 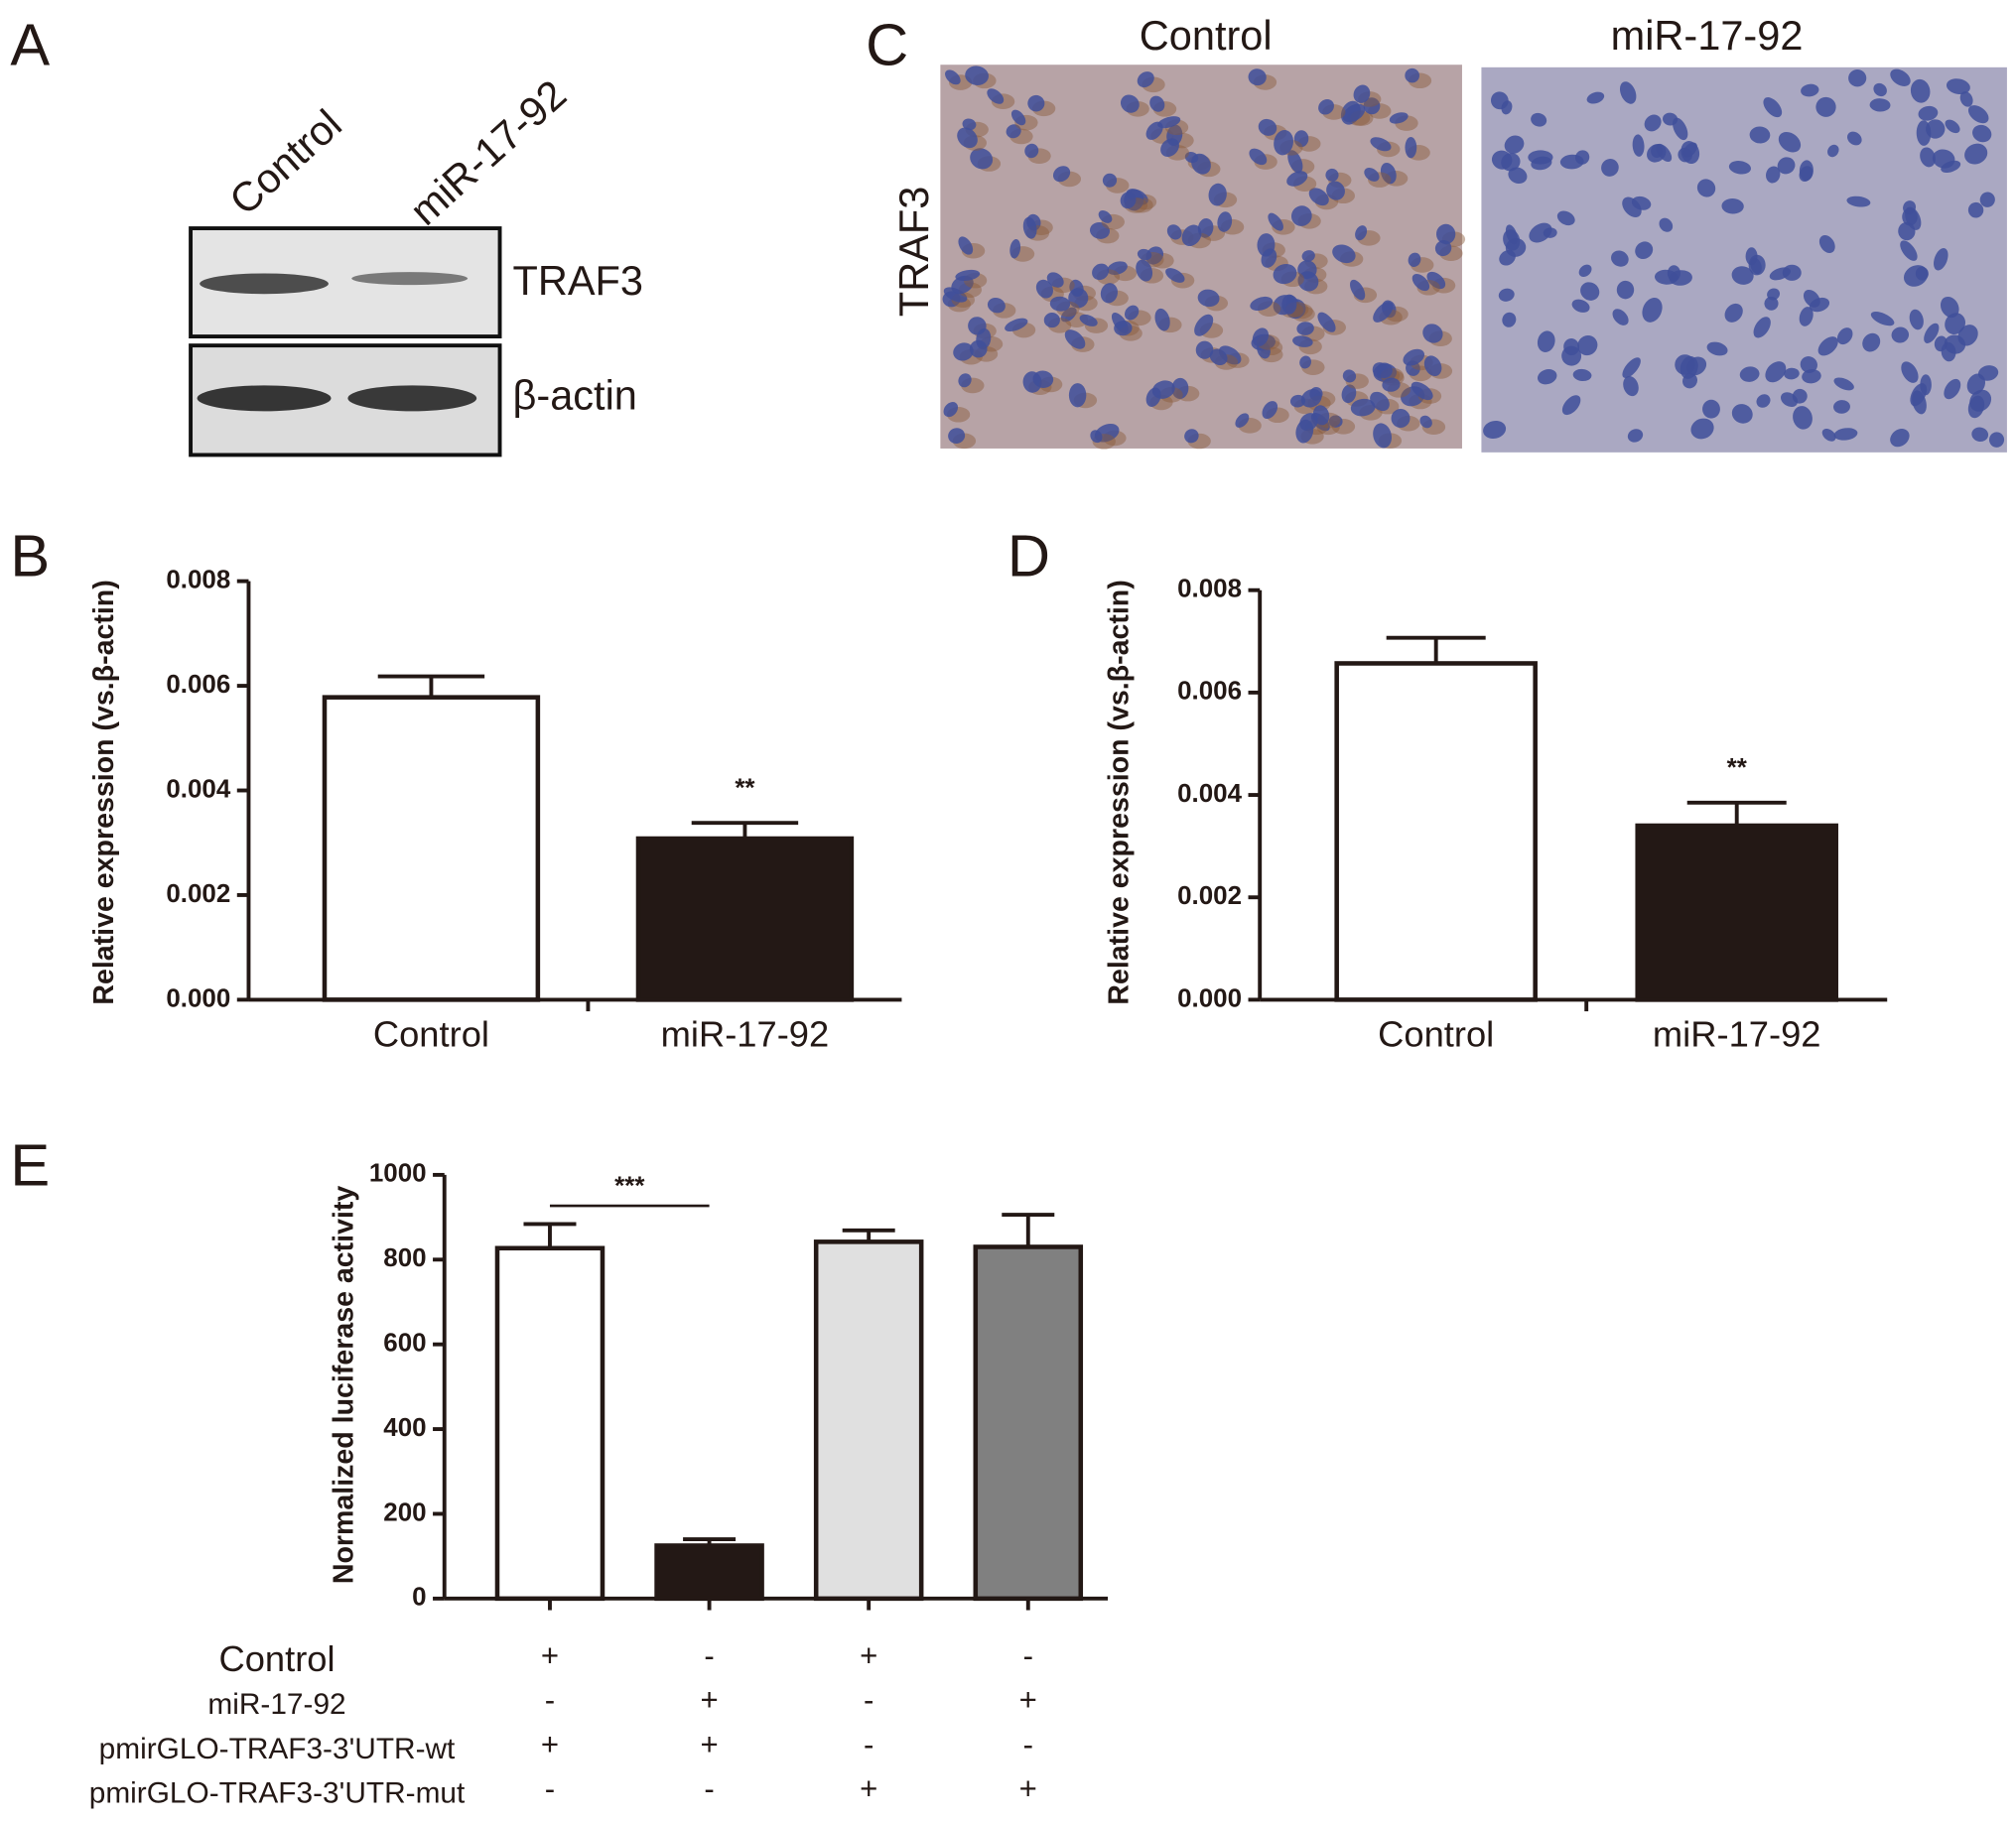 What do you see at coordinates (914, 252) in the screenshot?
I see `row-label: TRAF3` at bounding box center [914, 252].